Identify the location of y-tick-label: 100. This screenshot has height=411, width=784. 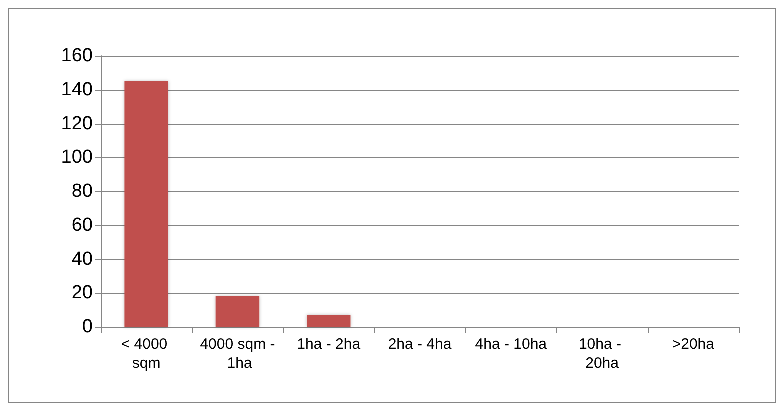
(77, 157).